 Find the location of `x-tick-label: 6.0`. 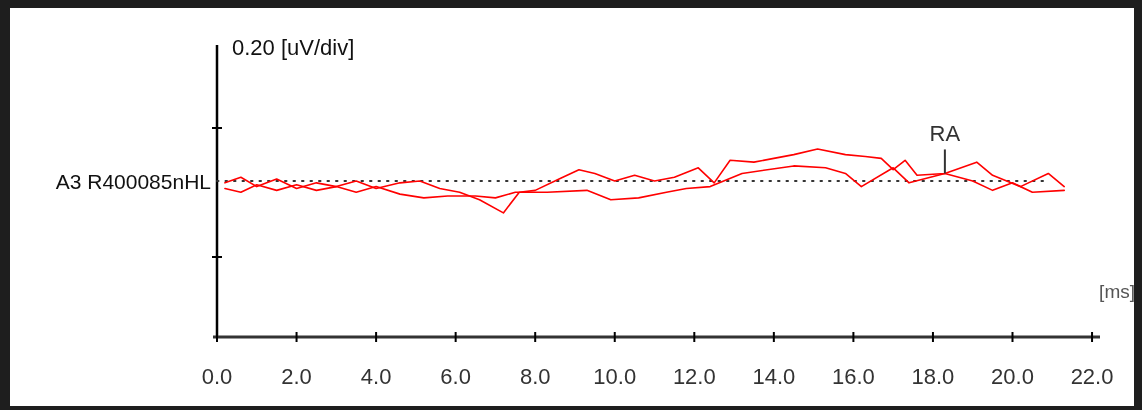

x-tick-label: 6.0 is located at coordinates (455, 376).